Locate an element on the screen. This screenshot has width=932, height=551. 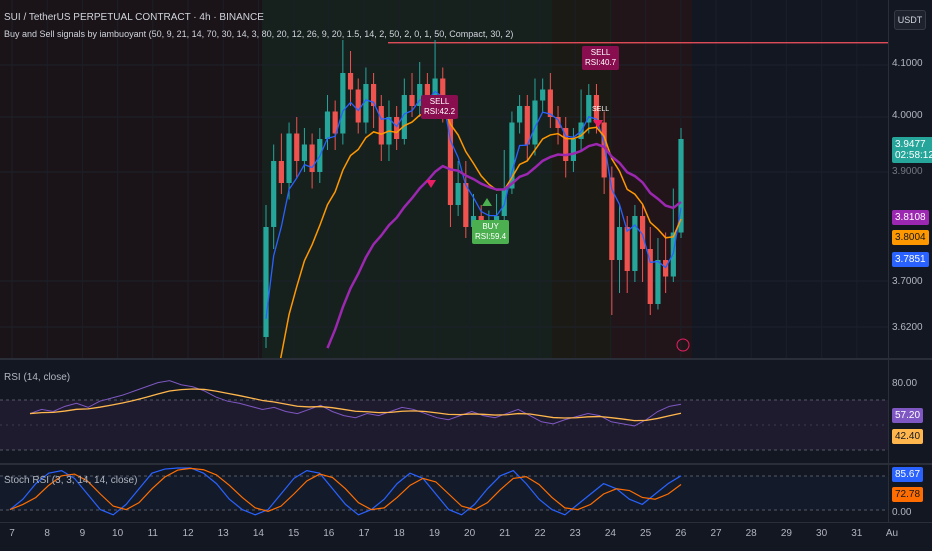
time-tick: 14 is located at coordinates (258, 533).